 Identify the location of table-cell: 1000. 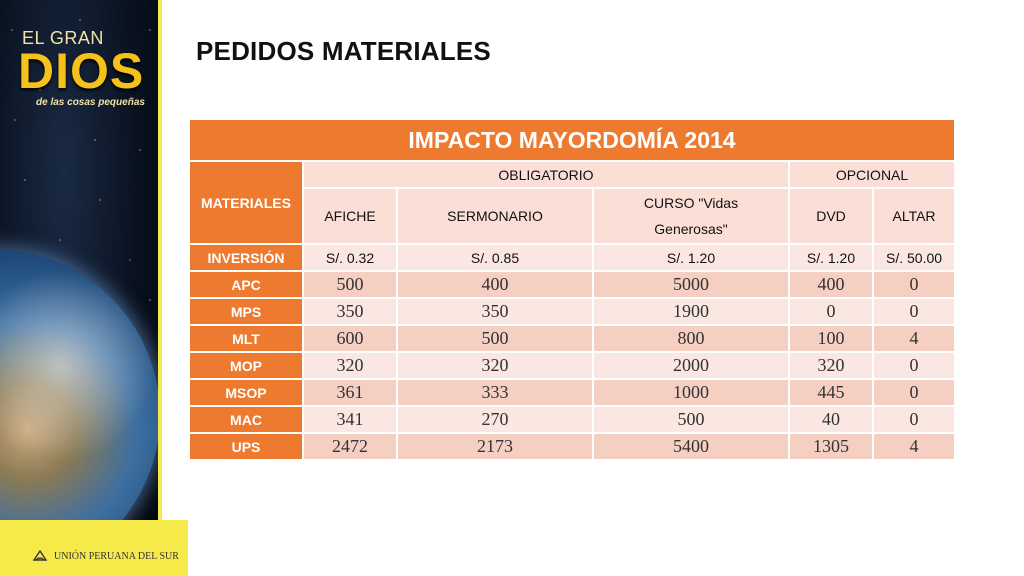
(691, 392).